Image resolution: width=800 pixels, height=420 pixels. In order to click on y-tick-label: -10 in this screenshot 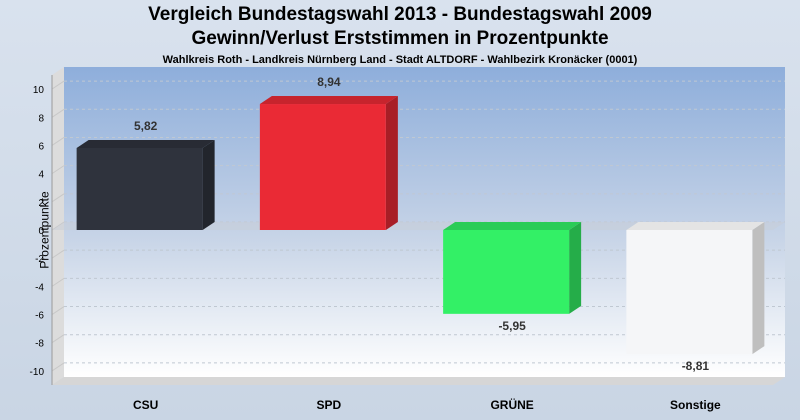, I will do `click(37, 372)`.